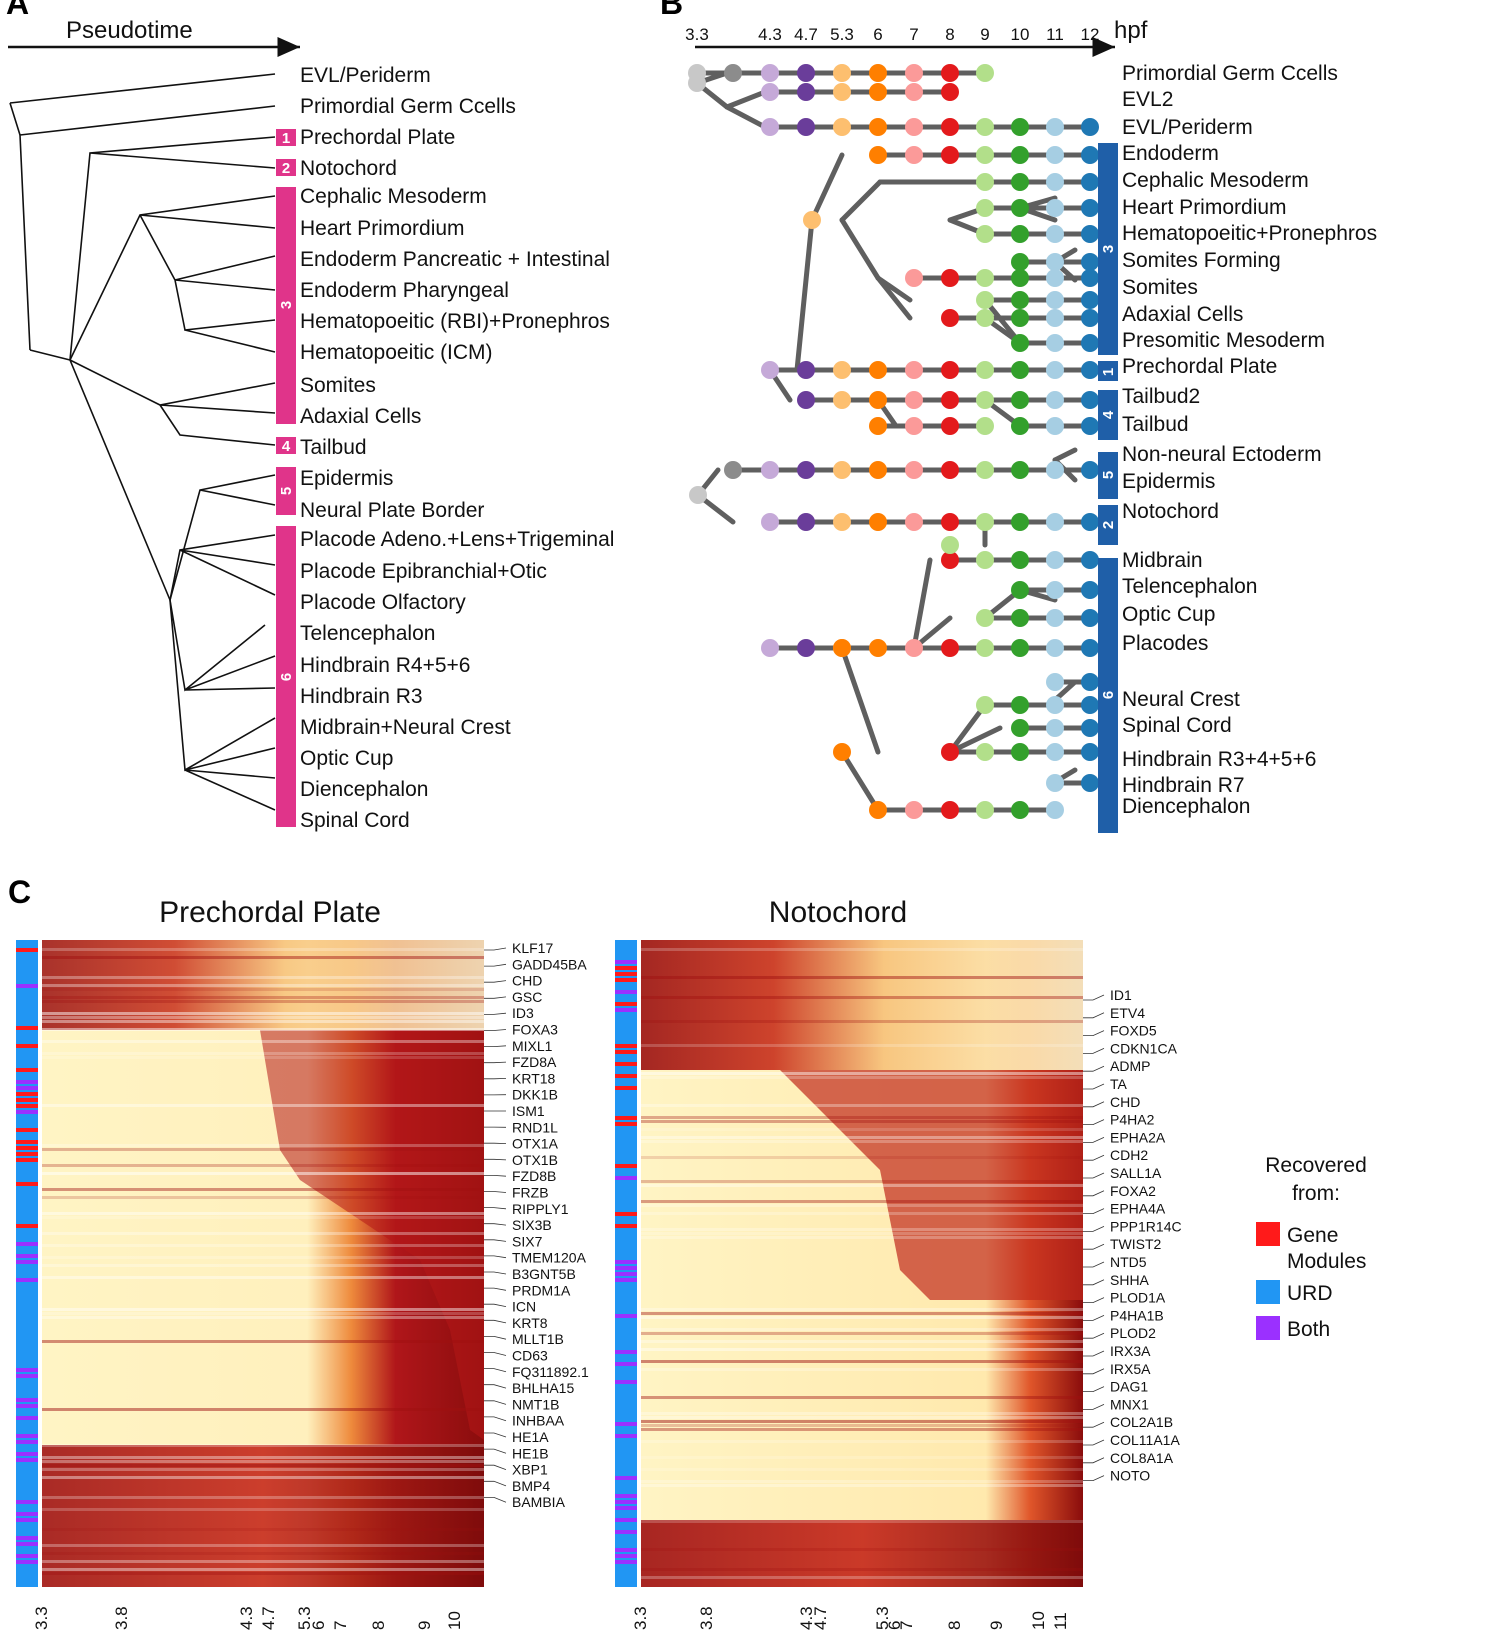 Image resolution: width=1508 pixels, height=1637 pixels. Describe the element at coordinates (535, 1404) in the screenshot. I see `gene-label: NMT1B` at that location.